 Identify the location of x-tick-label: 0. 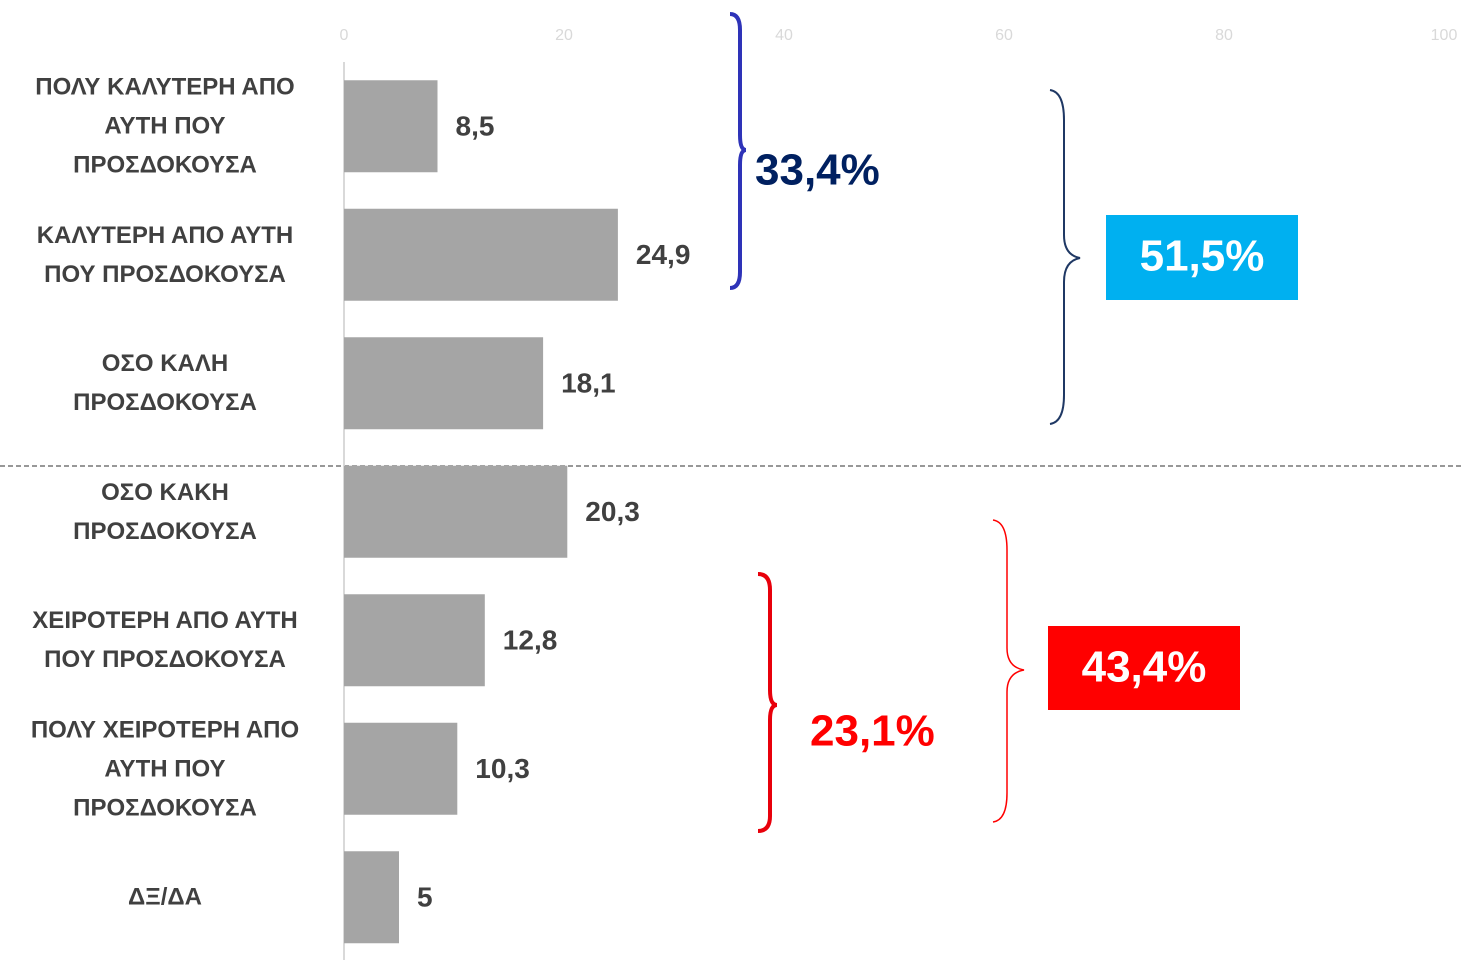
(344, 35).